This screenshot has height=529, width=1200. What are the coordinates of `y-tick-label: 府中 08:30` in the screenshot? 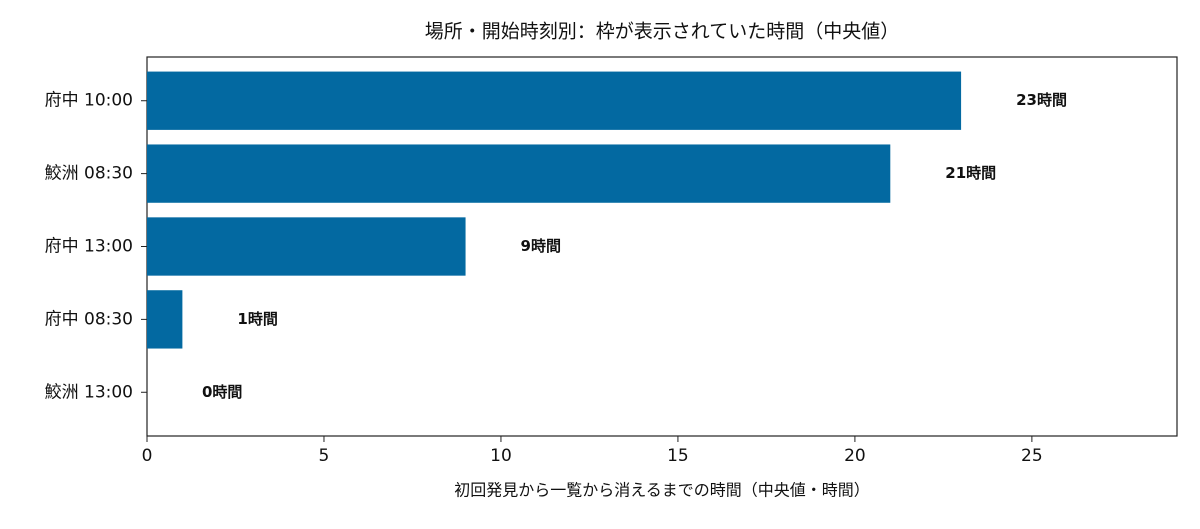 It's located at (89, 319).